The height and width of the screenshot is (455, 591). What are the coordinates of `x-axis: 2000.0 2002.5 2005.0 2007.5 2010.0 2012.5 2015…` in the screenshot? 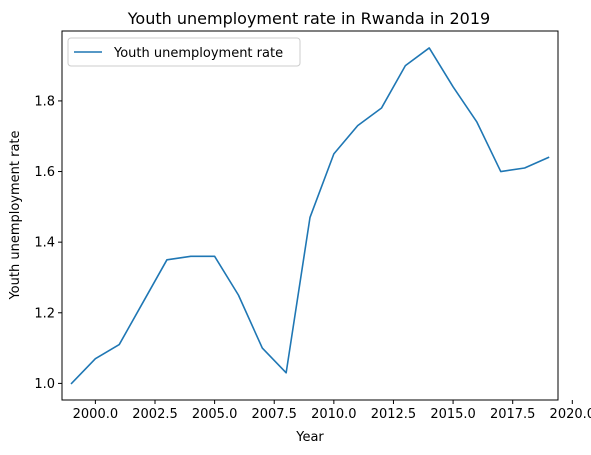 It's located at (332, 411).